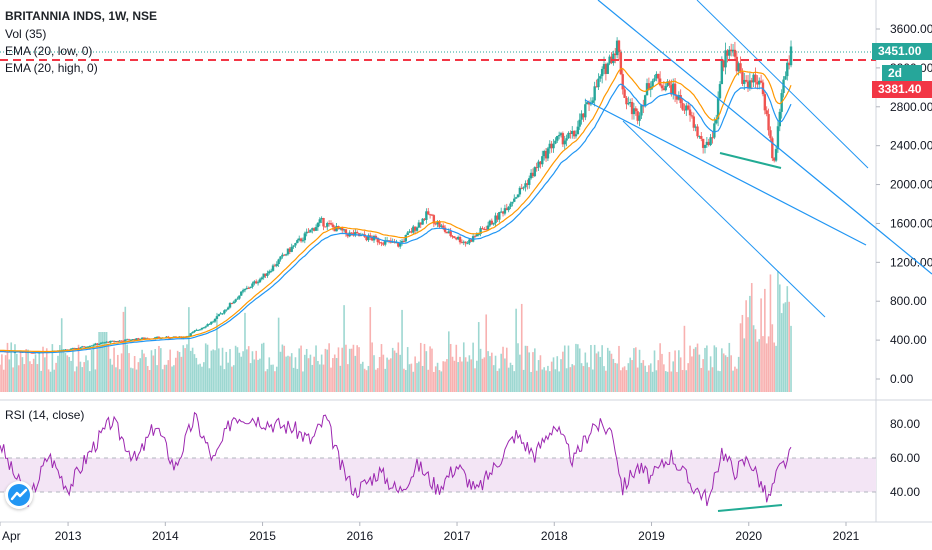 This screenshot has height=550, width=932. I want to click on volume-legend: Vol (35), so click(26, 34).